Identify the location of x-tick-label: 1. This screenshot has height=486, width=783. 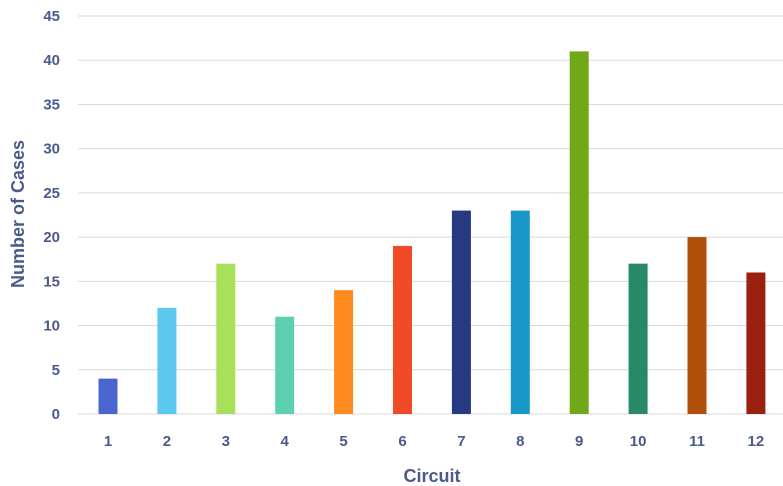
(108, 441).